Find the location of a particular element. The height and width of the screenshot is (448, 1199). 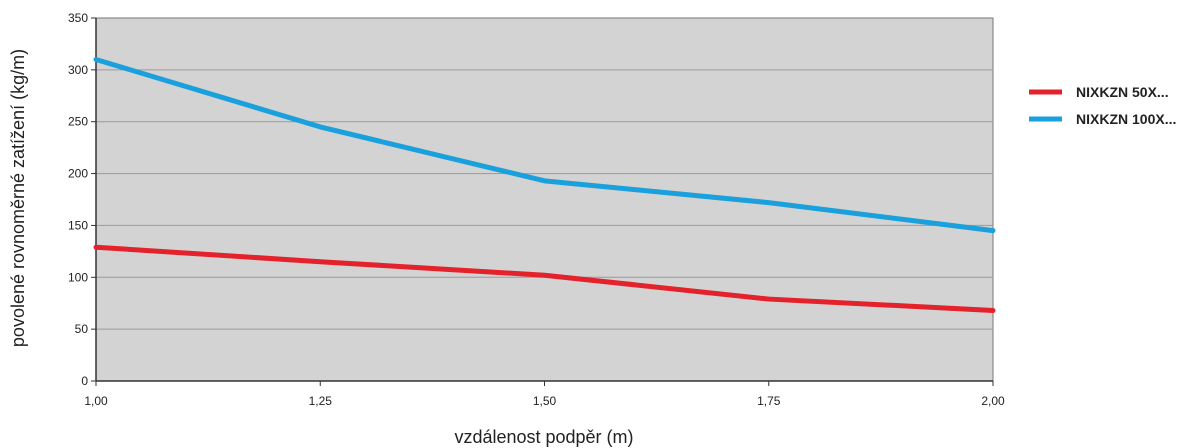

y-tick-label: 250 is located at coordinates (78, 122).